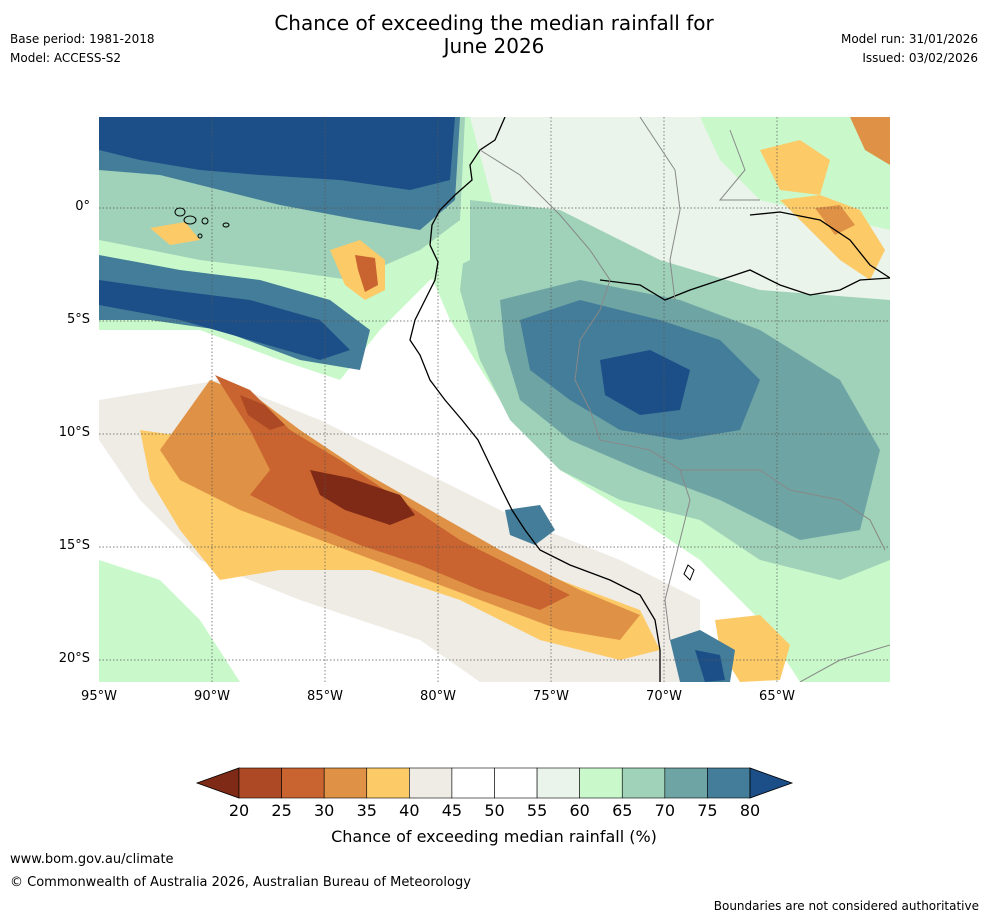 The width and height of the screenshot is (988, 919). I want to click on model-name: Model: ACCESS-S2, so click(66, 58).